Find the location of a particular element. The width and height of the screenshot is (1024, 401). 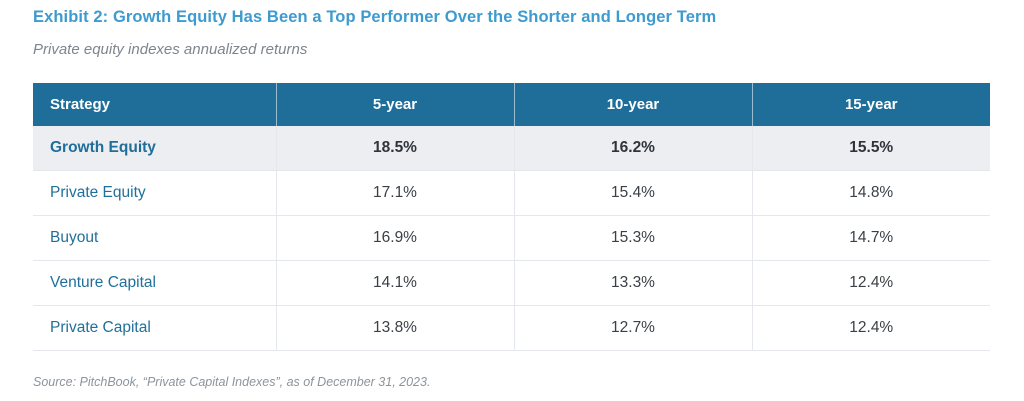

table-row-private-equity: Private Equity 17.1% 15.4% 14.8% is located at coordinates (511, 192).